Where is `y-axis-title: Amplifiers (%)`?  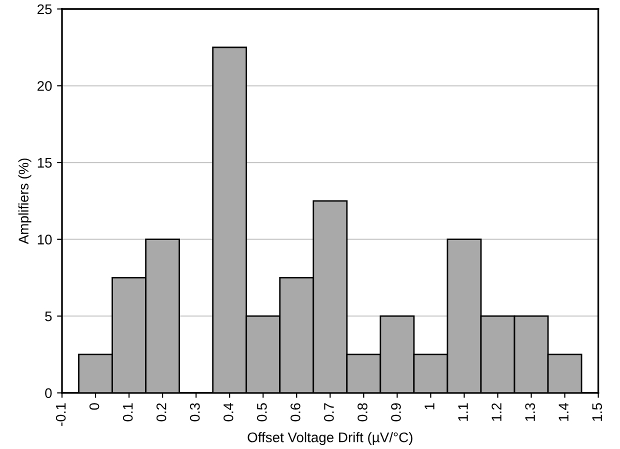 y-axis-title: Amplifiers (%) is located at coordinates (25, 201).